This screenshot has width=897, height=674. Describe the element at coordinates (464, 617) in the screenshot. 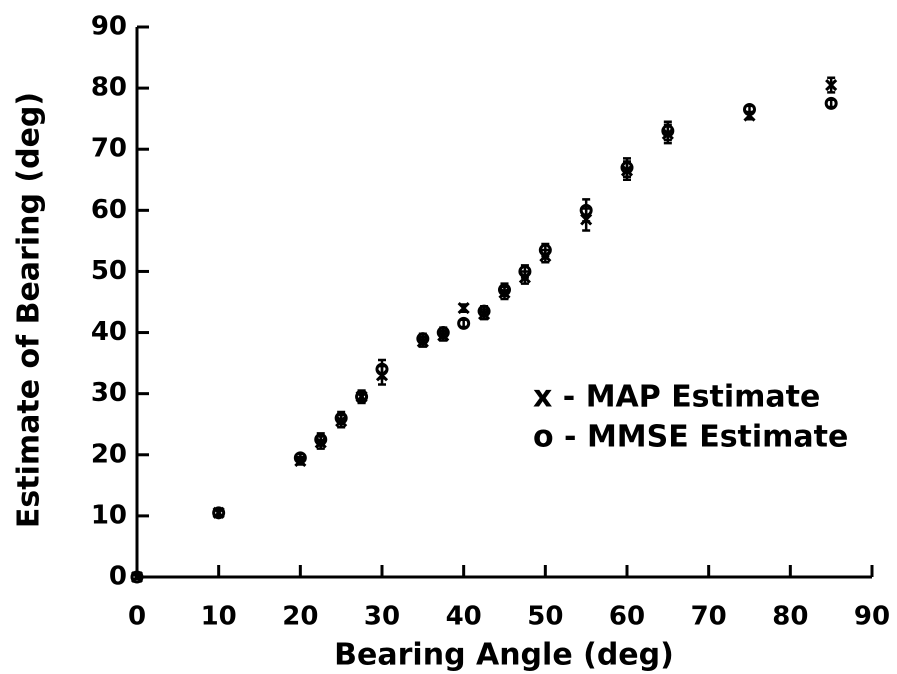

I see `x-tick-label: 40` at that location.